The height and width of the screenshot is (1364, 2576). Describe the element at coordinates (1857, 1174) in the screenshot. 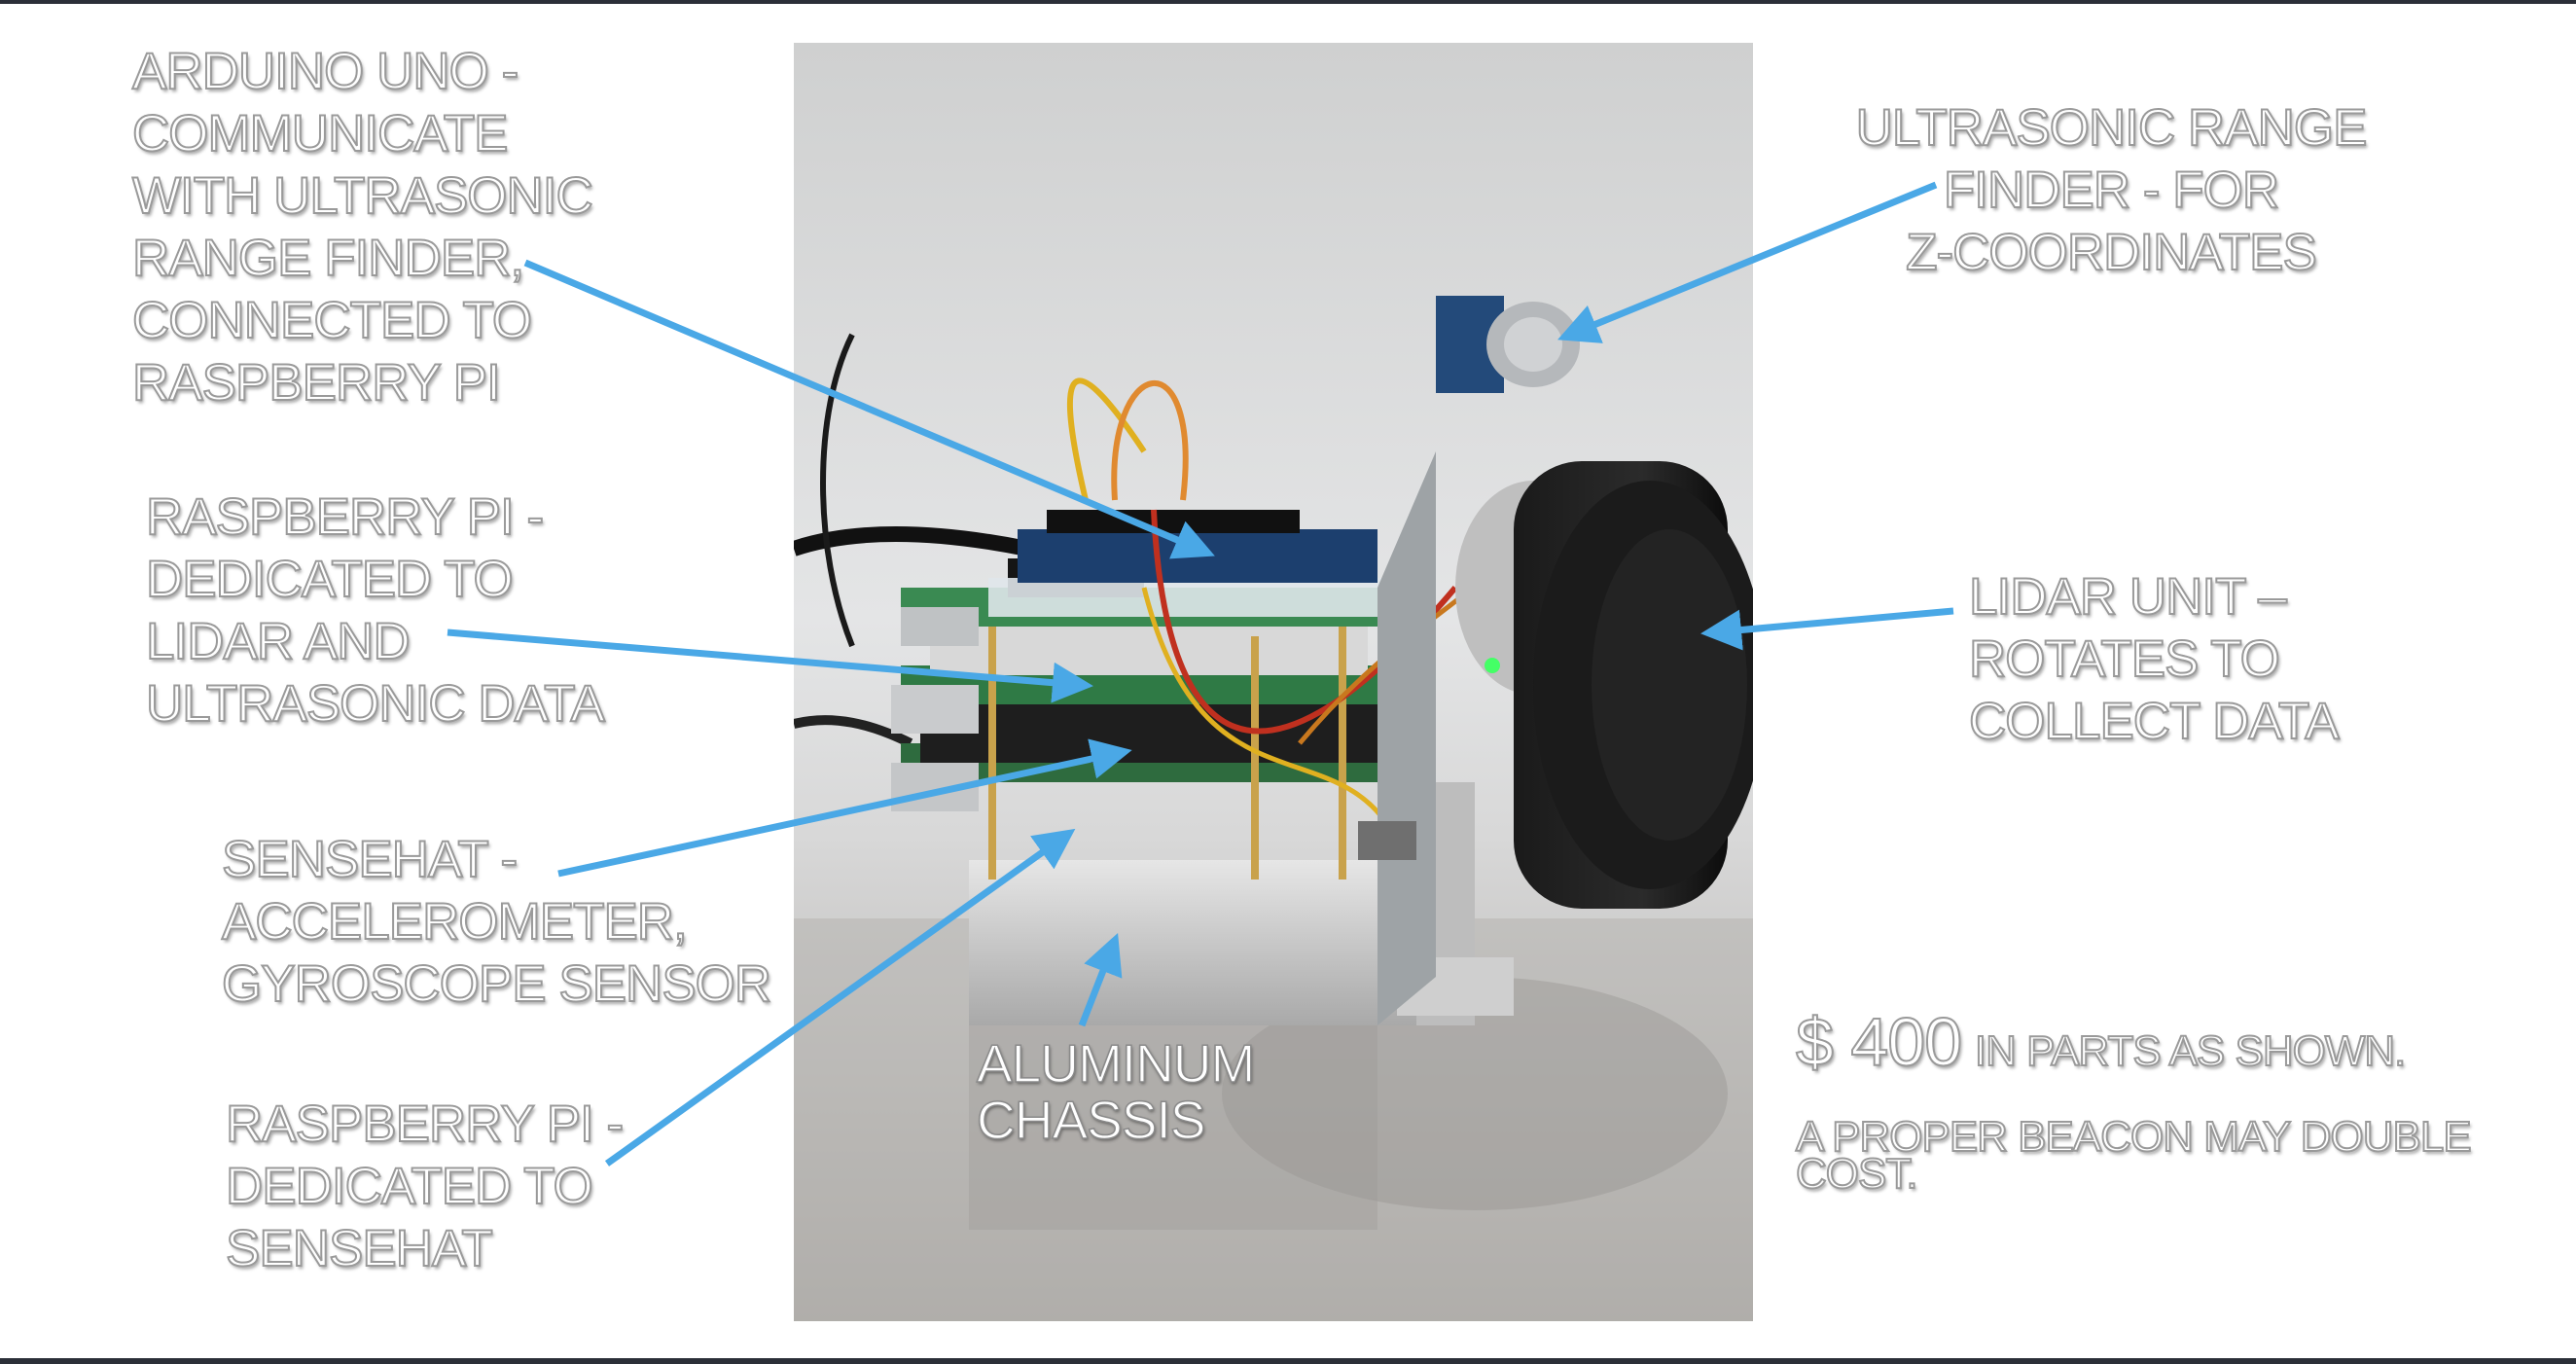

I see `cost-note-line: COST.` at that location.